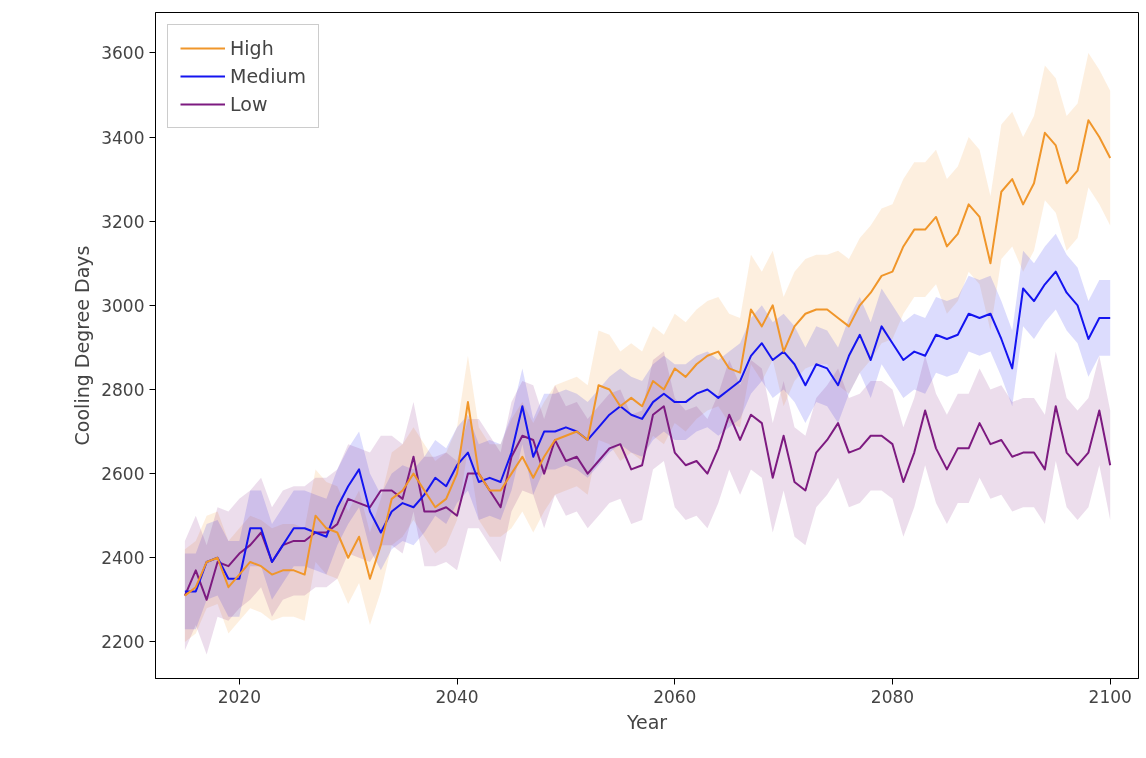 The height and width of the screenshot is (758, 1146). Describe the element at coordinates (123, 642) in the screenshot. I see `y-tick-label: 2200` at that location.